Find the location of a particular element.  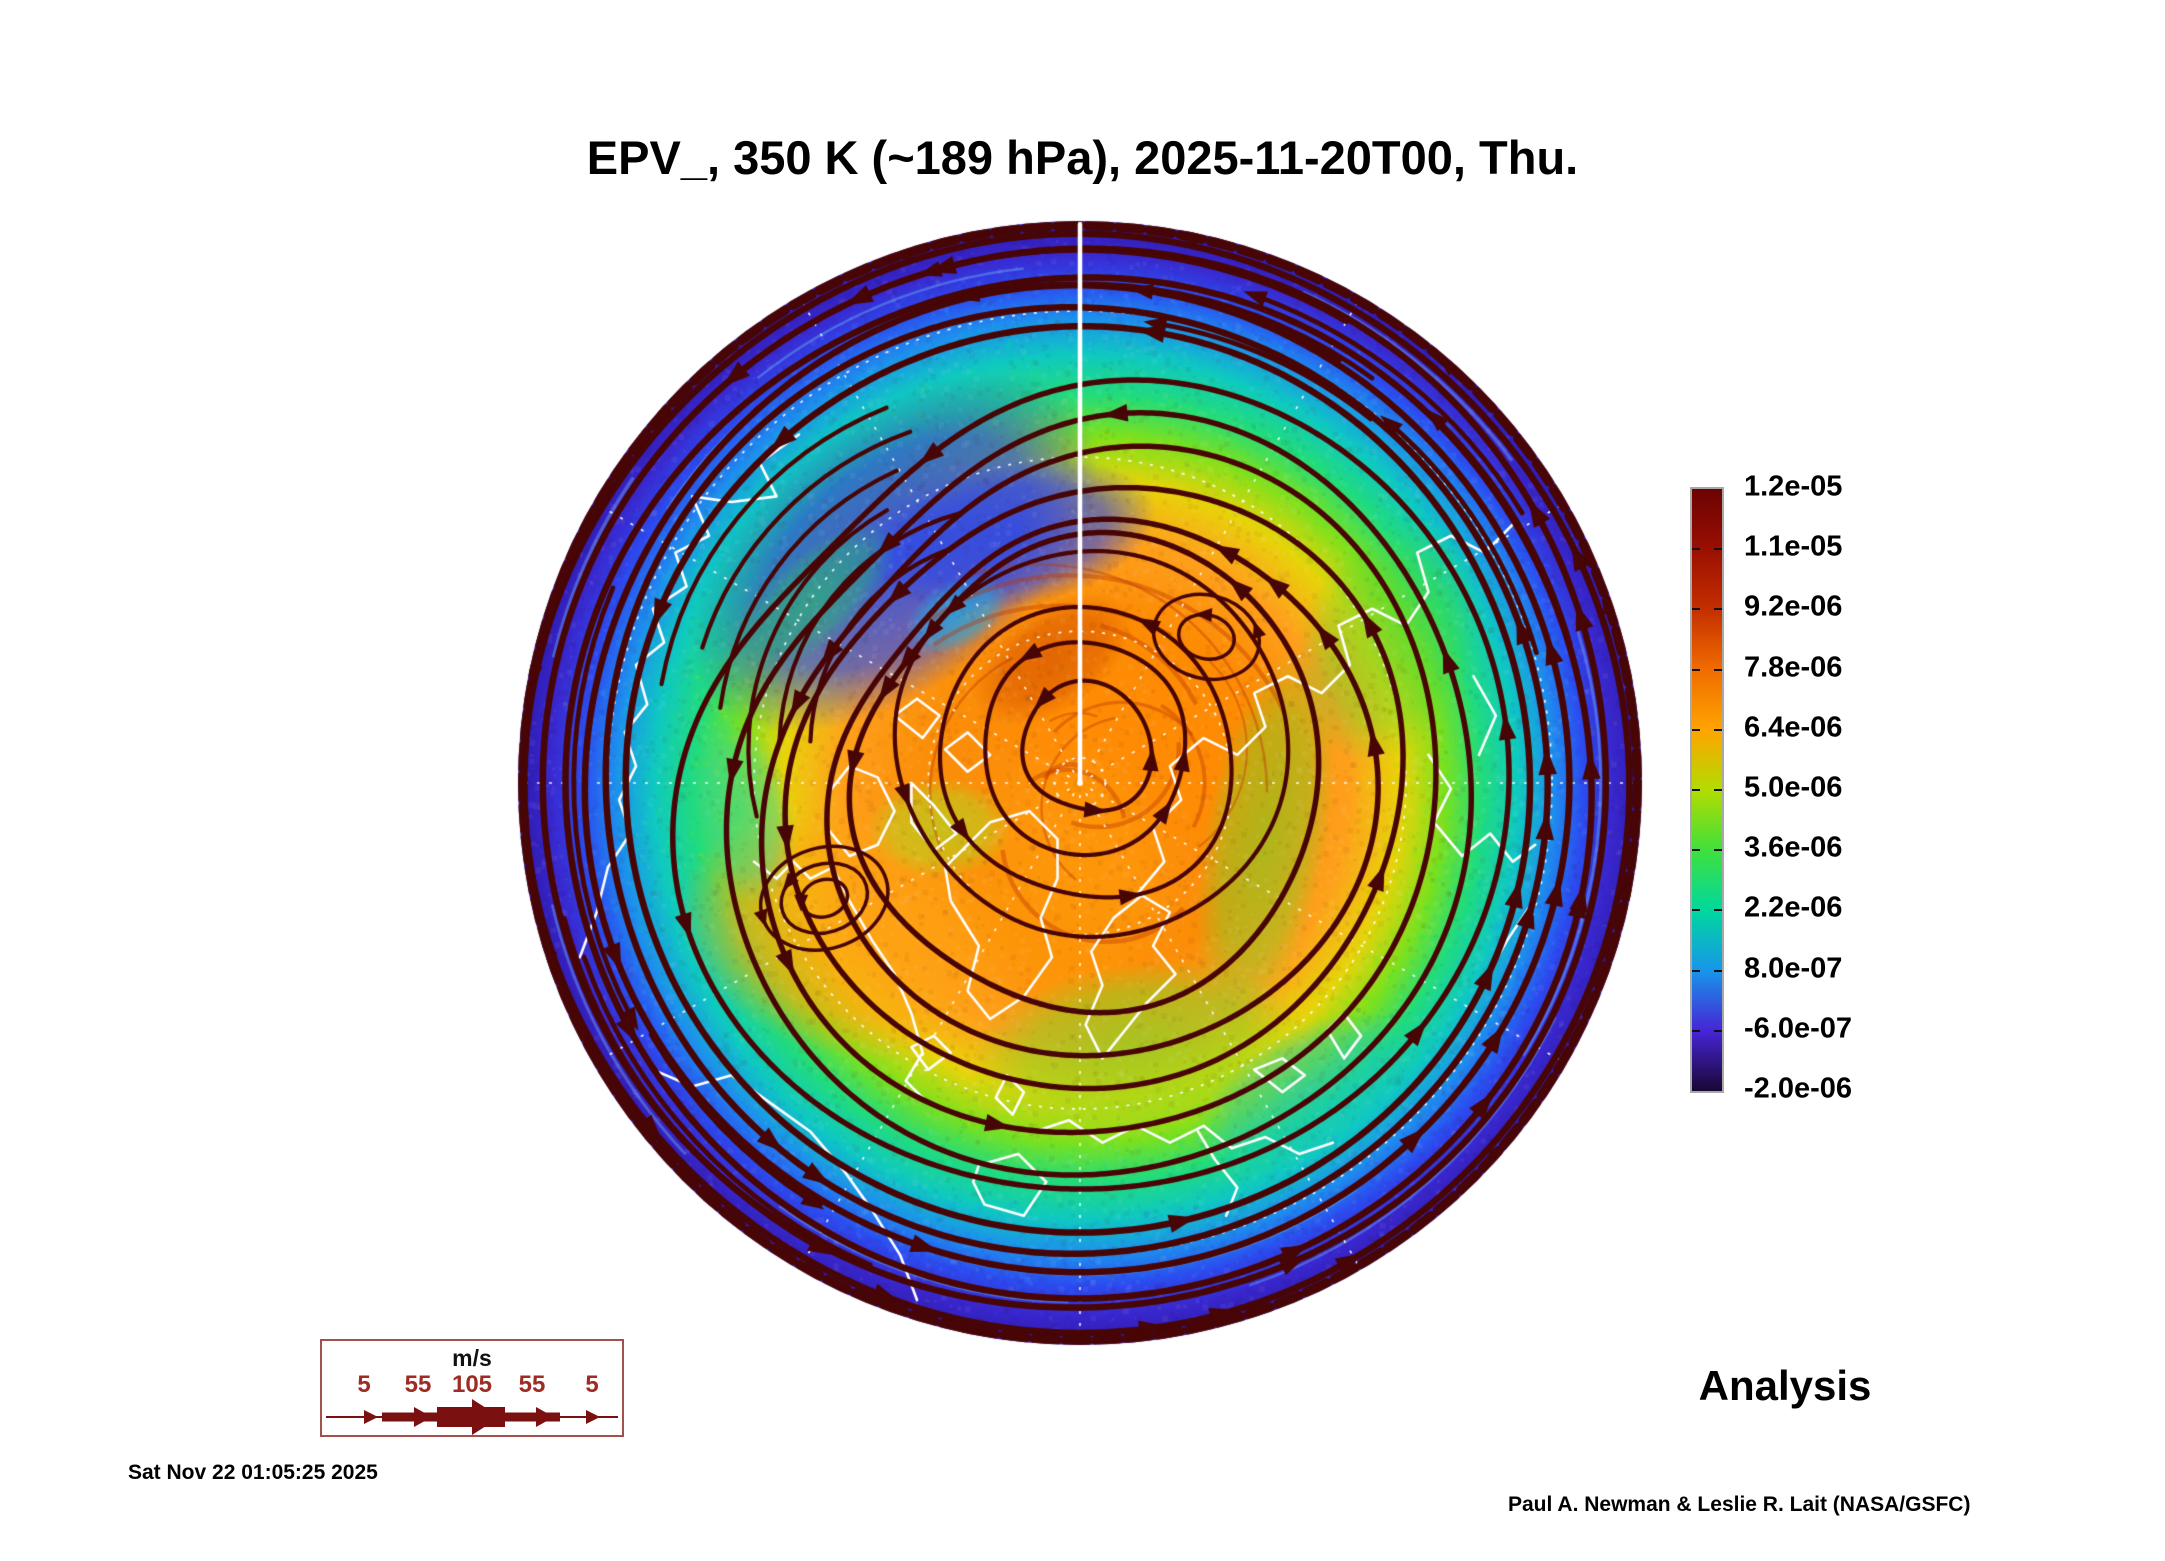

epv-colorbar is located at coordinates (1707, 790).